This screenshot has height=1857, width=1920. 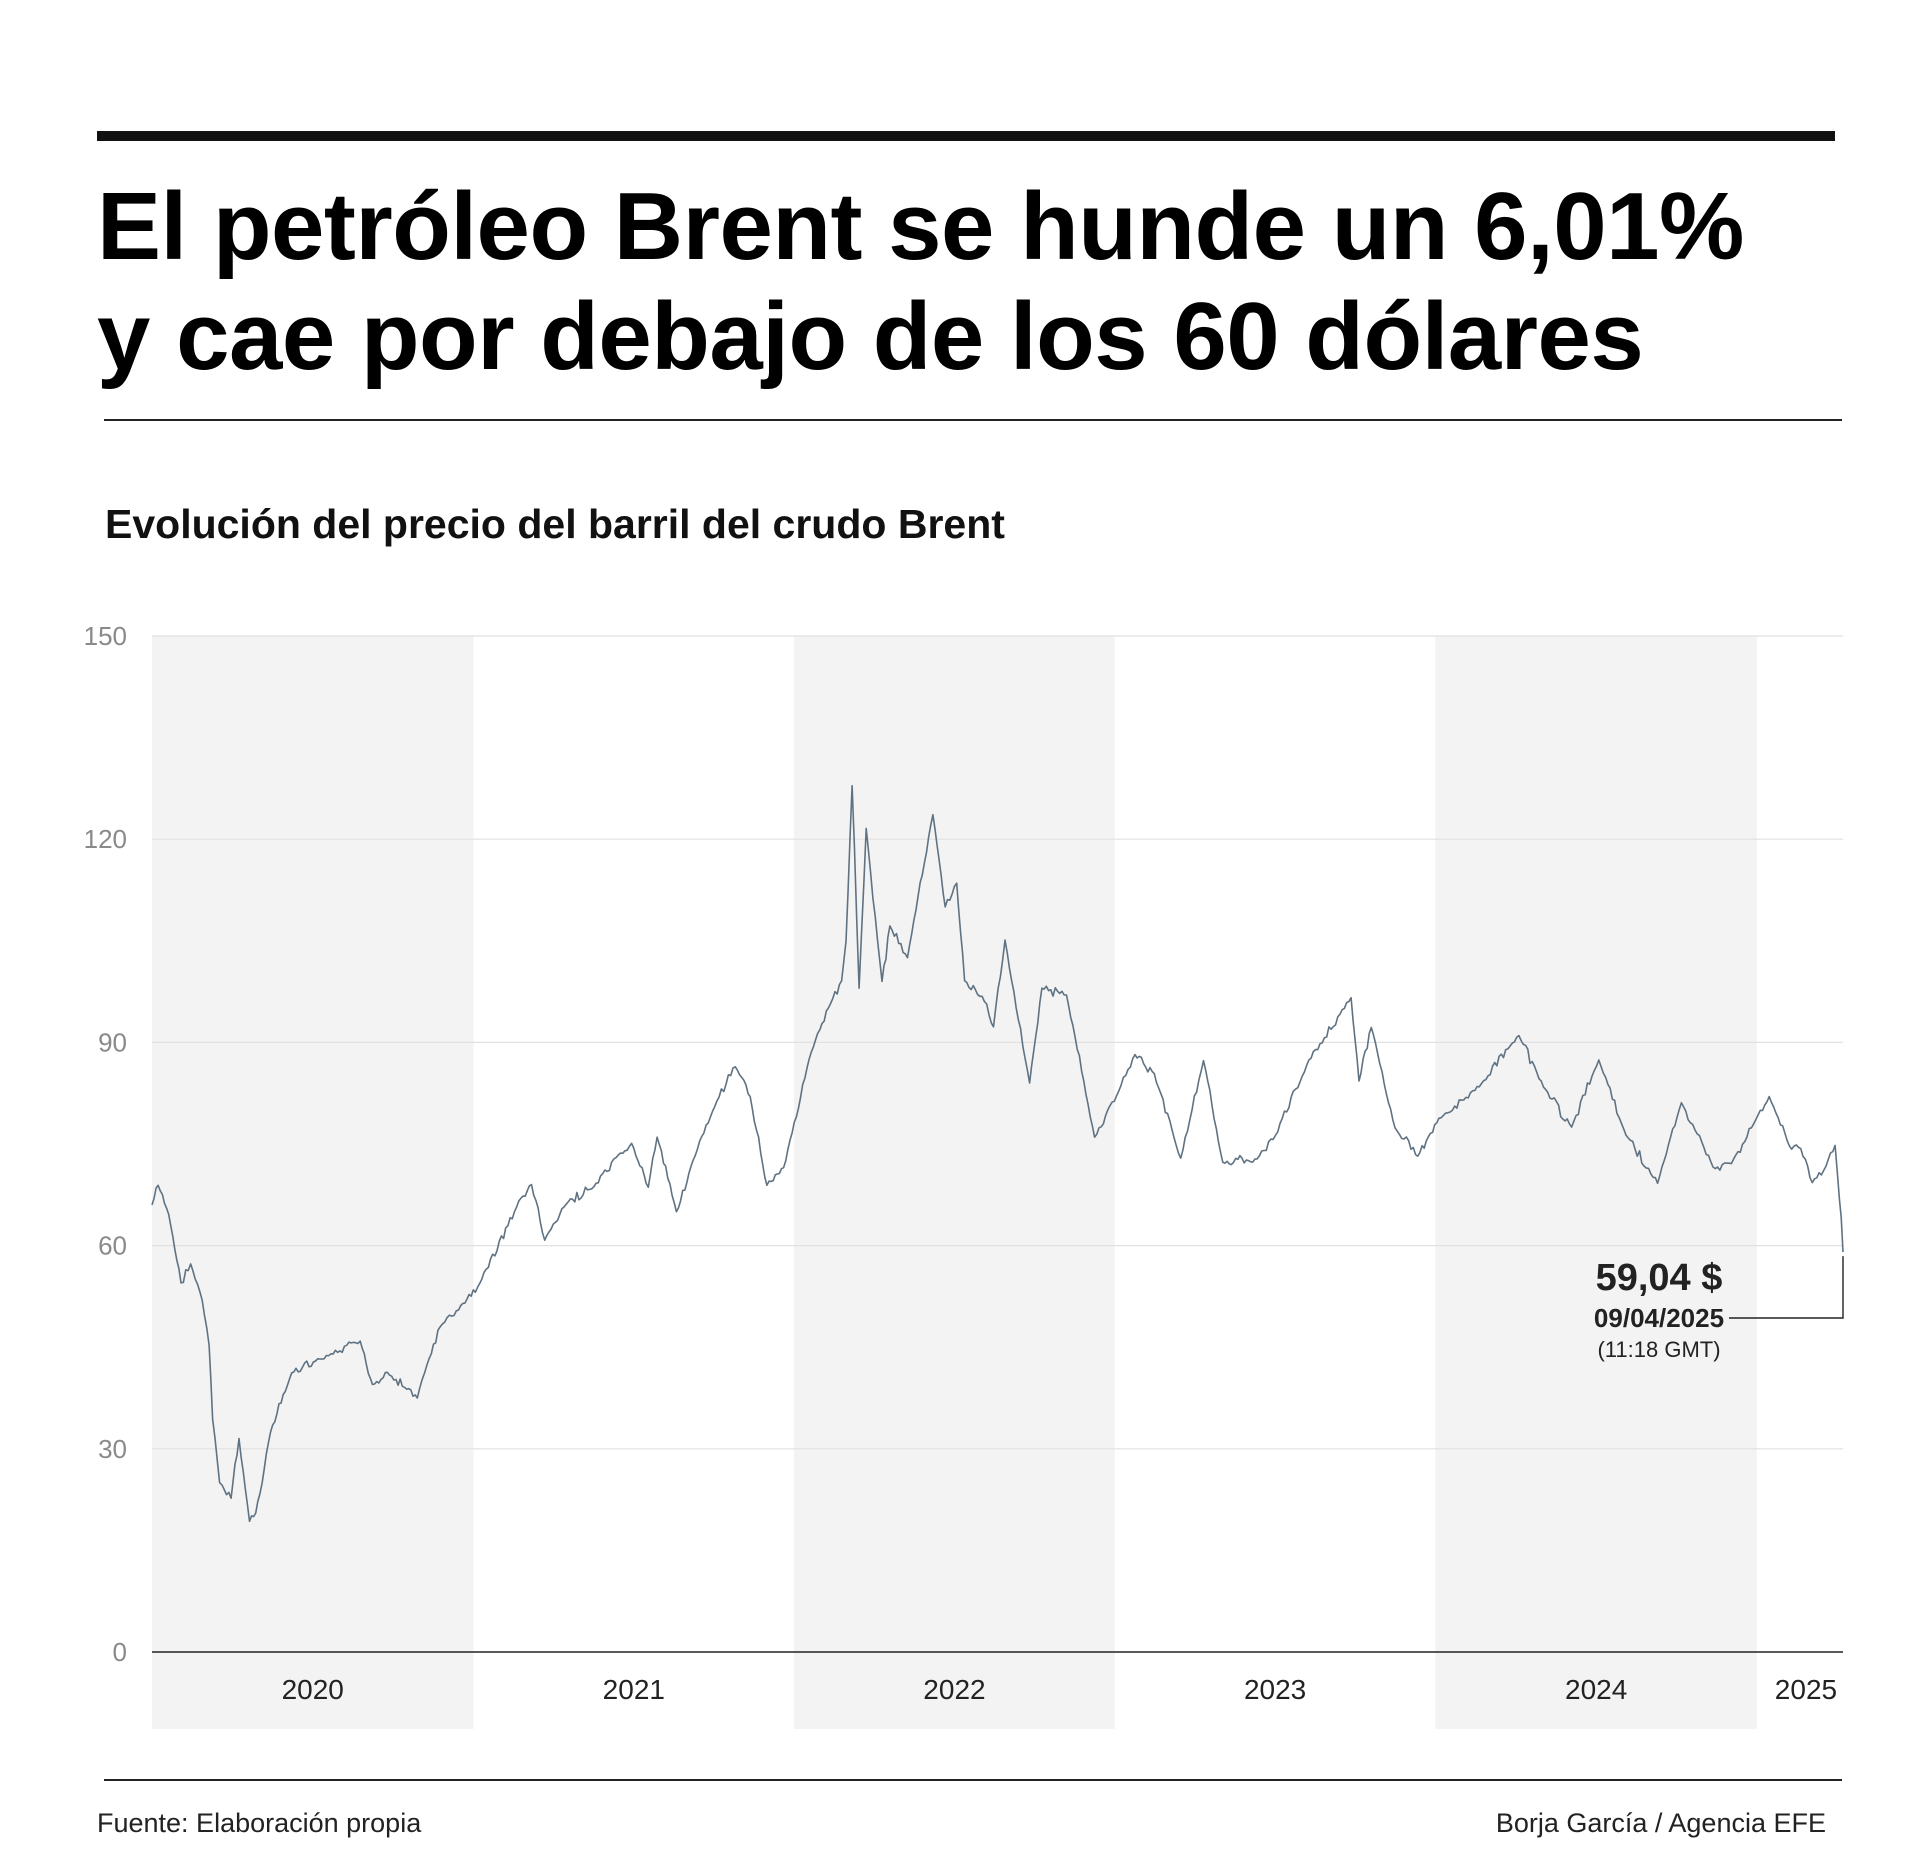 I want to click on headline-line-2: y cae por debajo de los 60 dólares, so click(x=870, y=336).